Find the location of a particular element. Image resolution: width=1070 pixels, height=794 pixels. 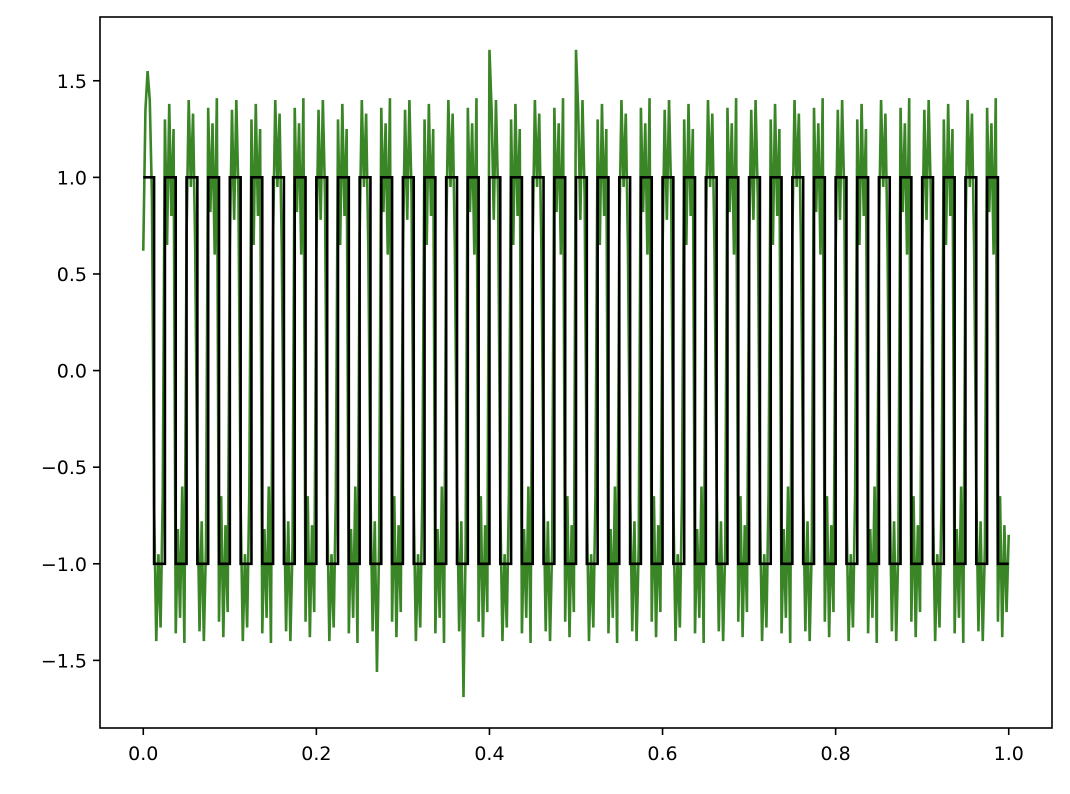

x-tick-label: 0.4 is located at coordinates (489, 754).